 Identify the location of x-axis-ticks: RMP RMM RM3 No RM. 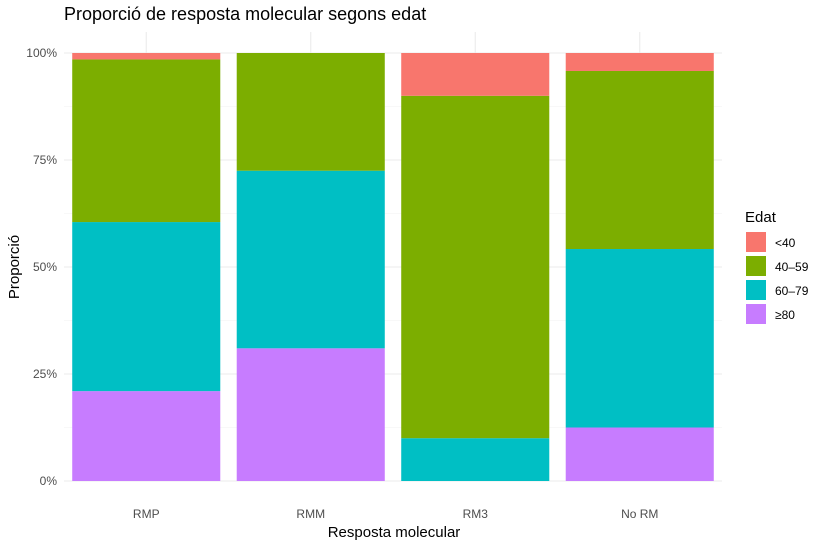
(396, 514).